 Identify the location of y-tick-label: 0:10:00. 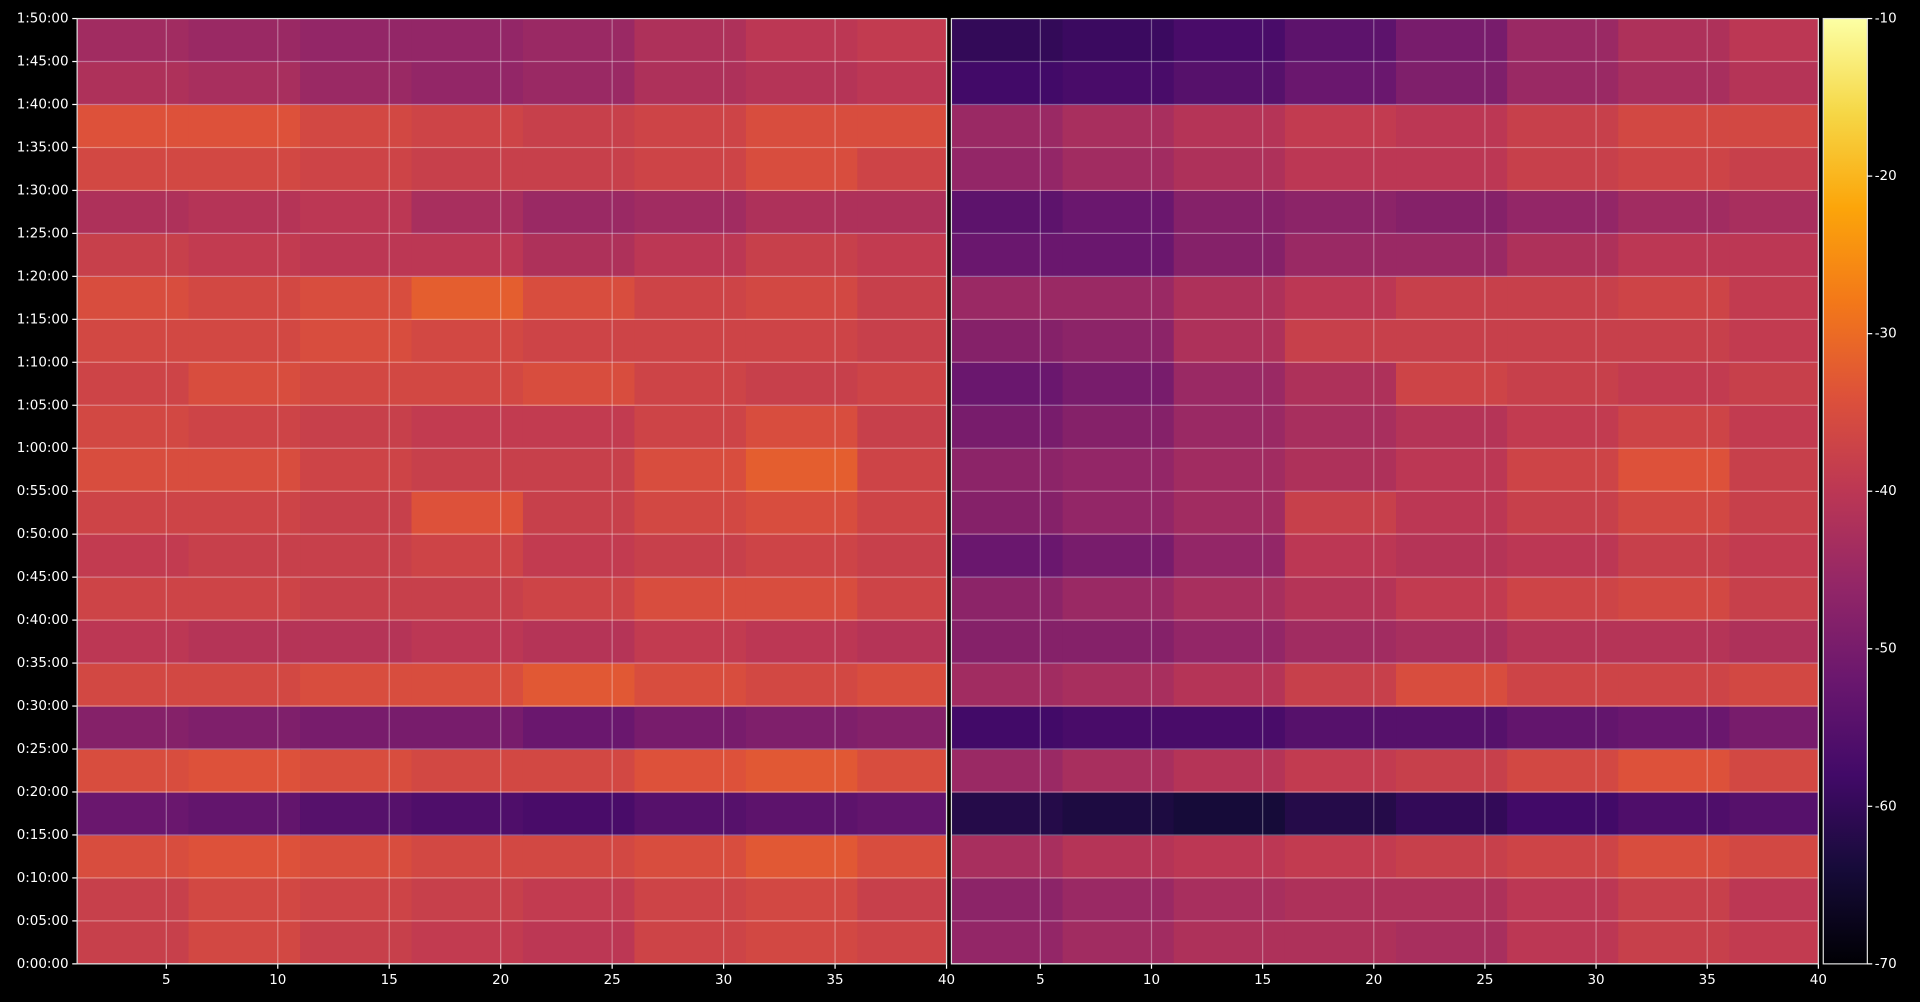
(43, 878).